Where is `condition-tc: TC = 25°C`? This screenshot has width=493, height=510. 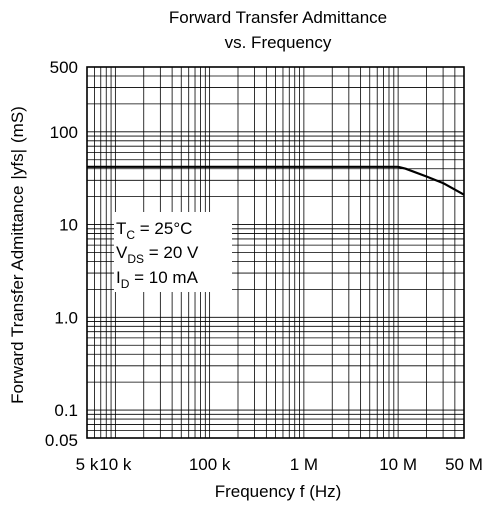 condition-tc: TC = 25°C is located at coordinates (154, 230).